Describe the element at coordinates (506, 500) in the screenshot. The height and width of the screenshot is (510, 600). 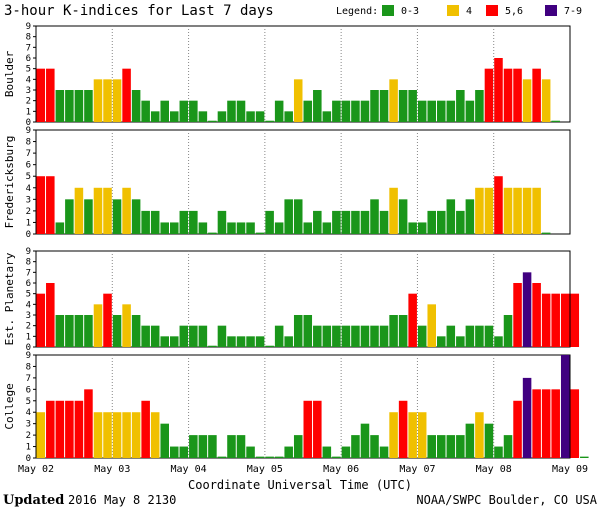
I see `credit-text: NOAA/SWPC Boulder, CO USA` at that location.